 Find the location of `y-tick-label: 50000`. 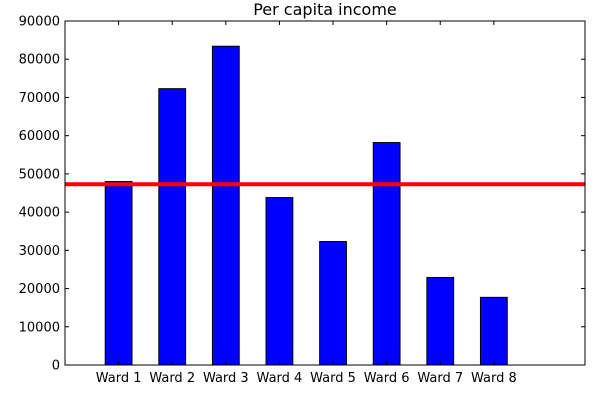

y-tick-label: 50000 is located at coordinates (39, 174).